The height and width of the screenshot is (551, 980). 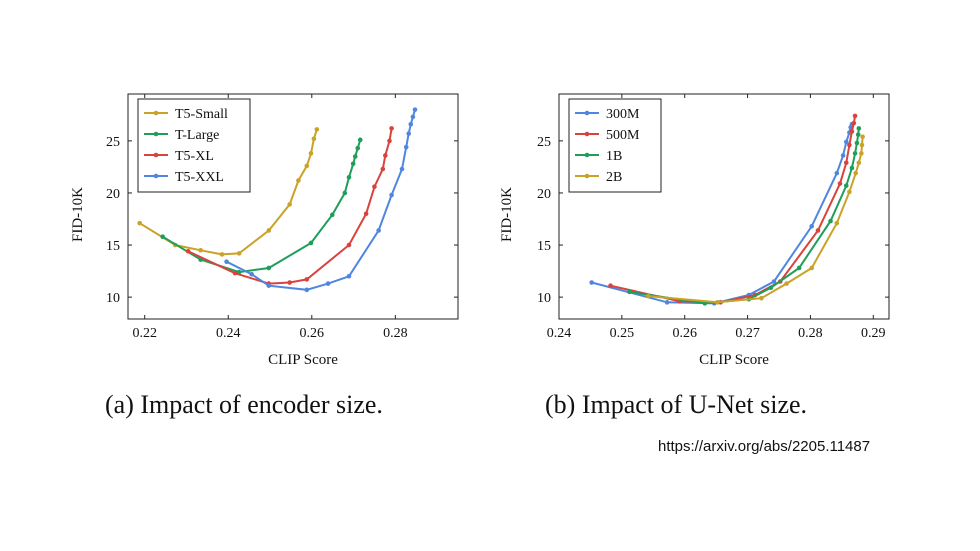 I want to click on x-tick-label: 0.25, so click(x=622, y=333).